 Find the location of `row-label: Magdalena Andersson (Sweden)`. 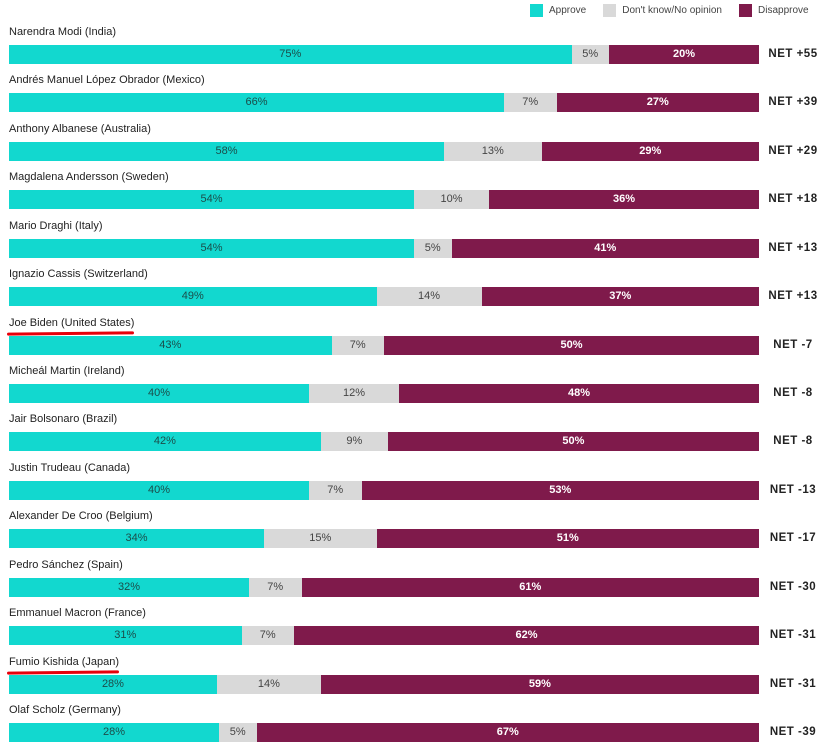

row-label: Magdalena Andersson (Sweden) is located at coordinates (89, 177).